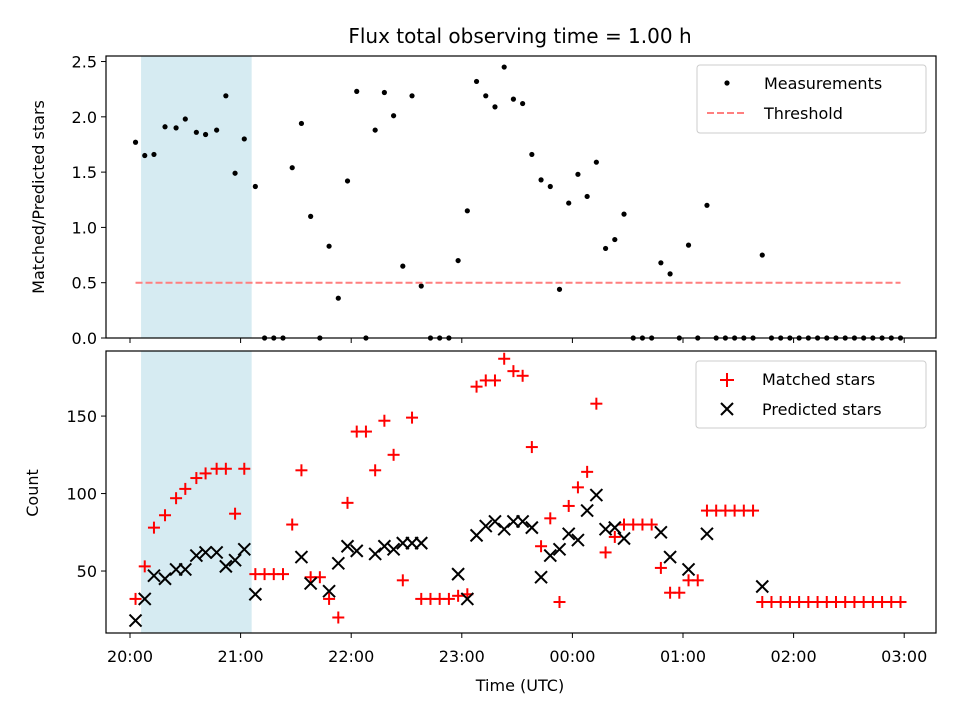 The width and height of the screenshot is (960, 720). What do you see at coordinates (81, 416) in the screenshot?
I see `y-tick-label: 150` at bounding box center [81, 416].